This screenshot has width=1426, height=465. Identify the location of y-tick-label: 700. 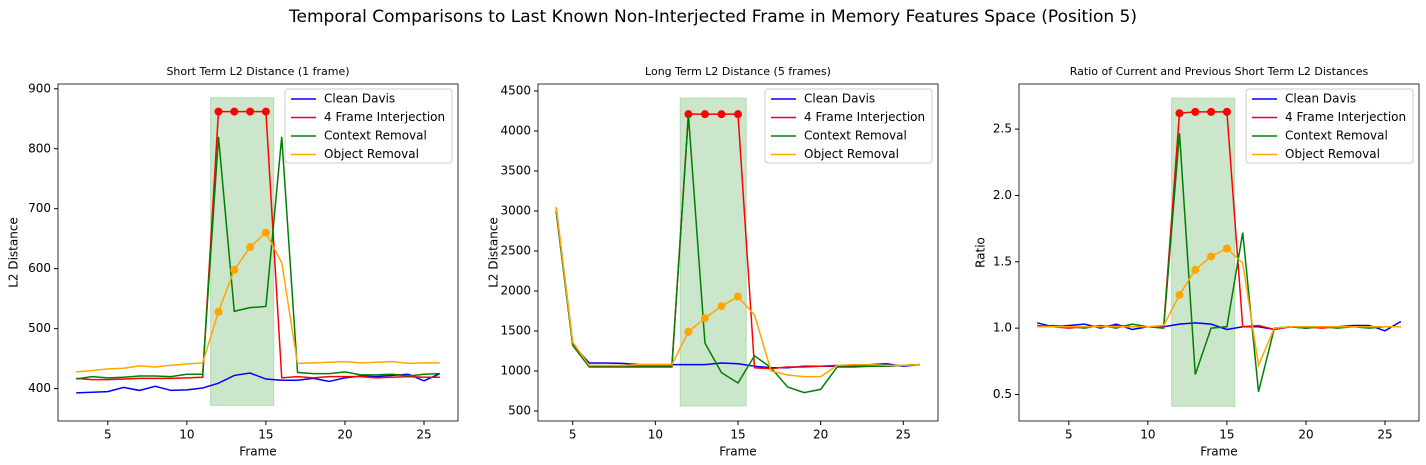
(39, 208).